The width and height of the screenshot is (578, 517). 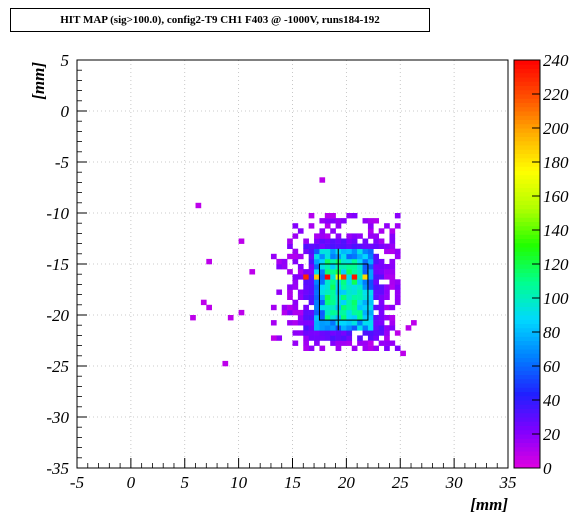 I want to click on colorbar-tick-label: 140, so click(x=556, y=230).